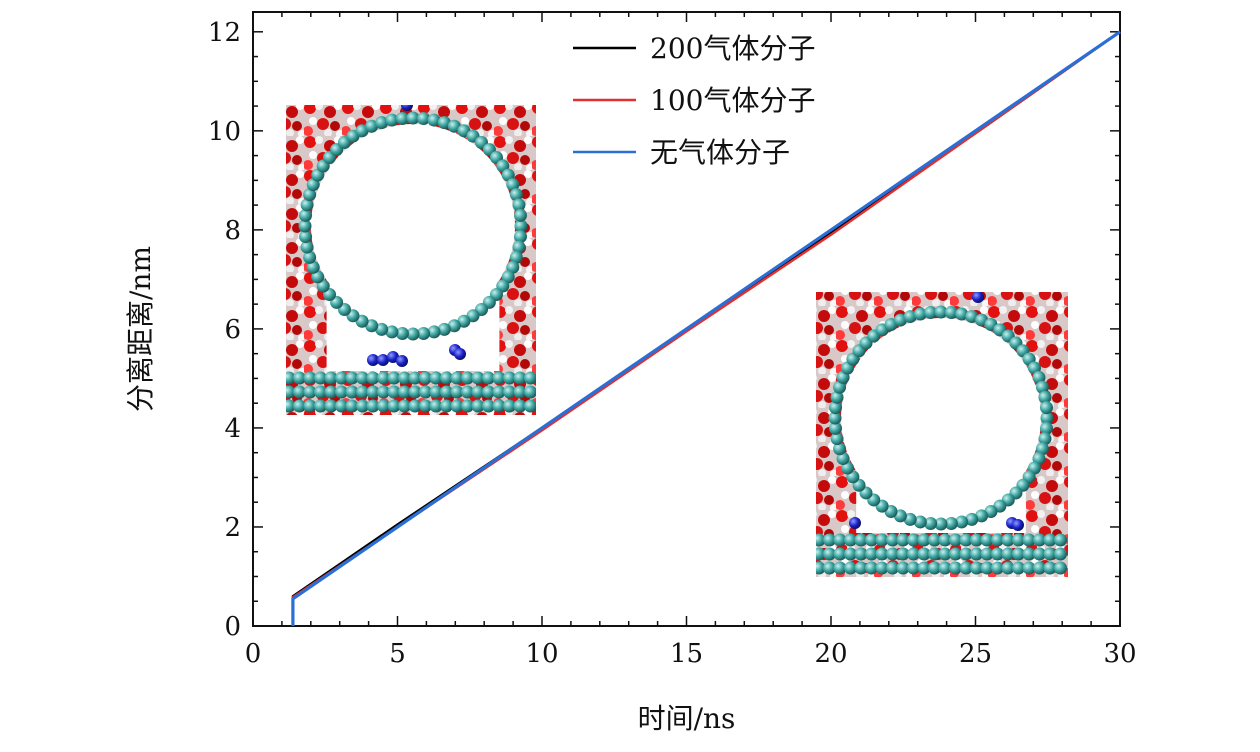 The image size is (1260, 752). I want to click on x-tick-label: 10, so click(541, 654).